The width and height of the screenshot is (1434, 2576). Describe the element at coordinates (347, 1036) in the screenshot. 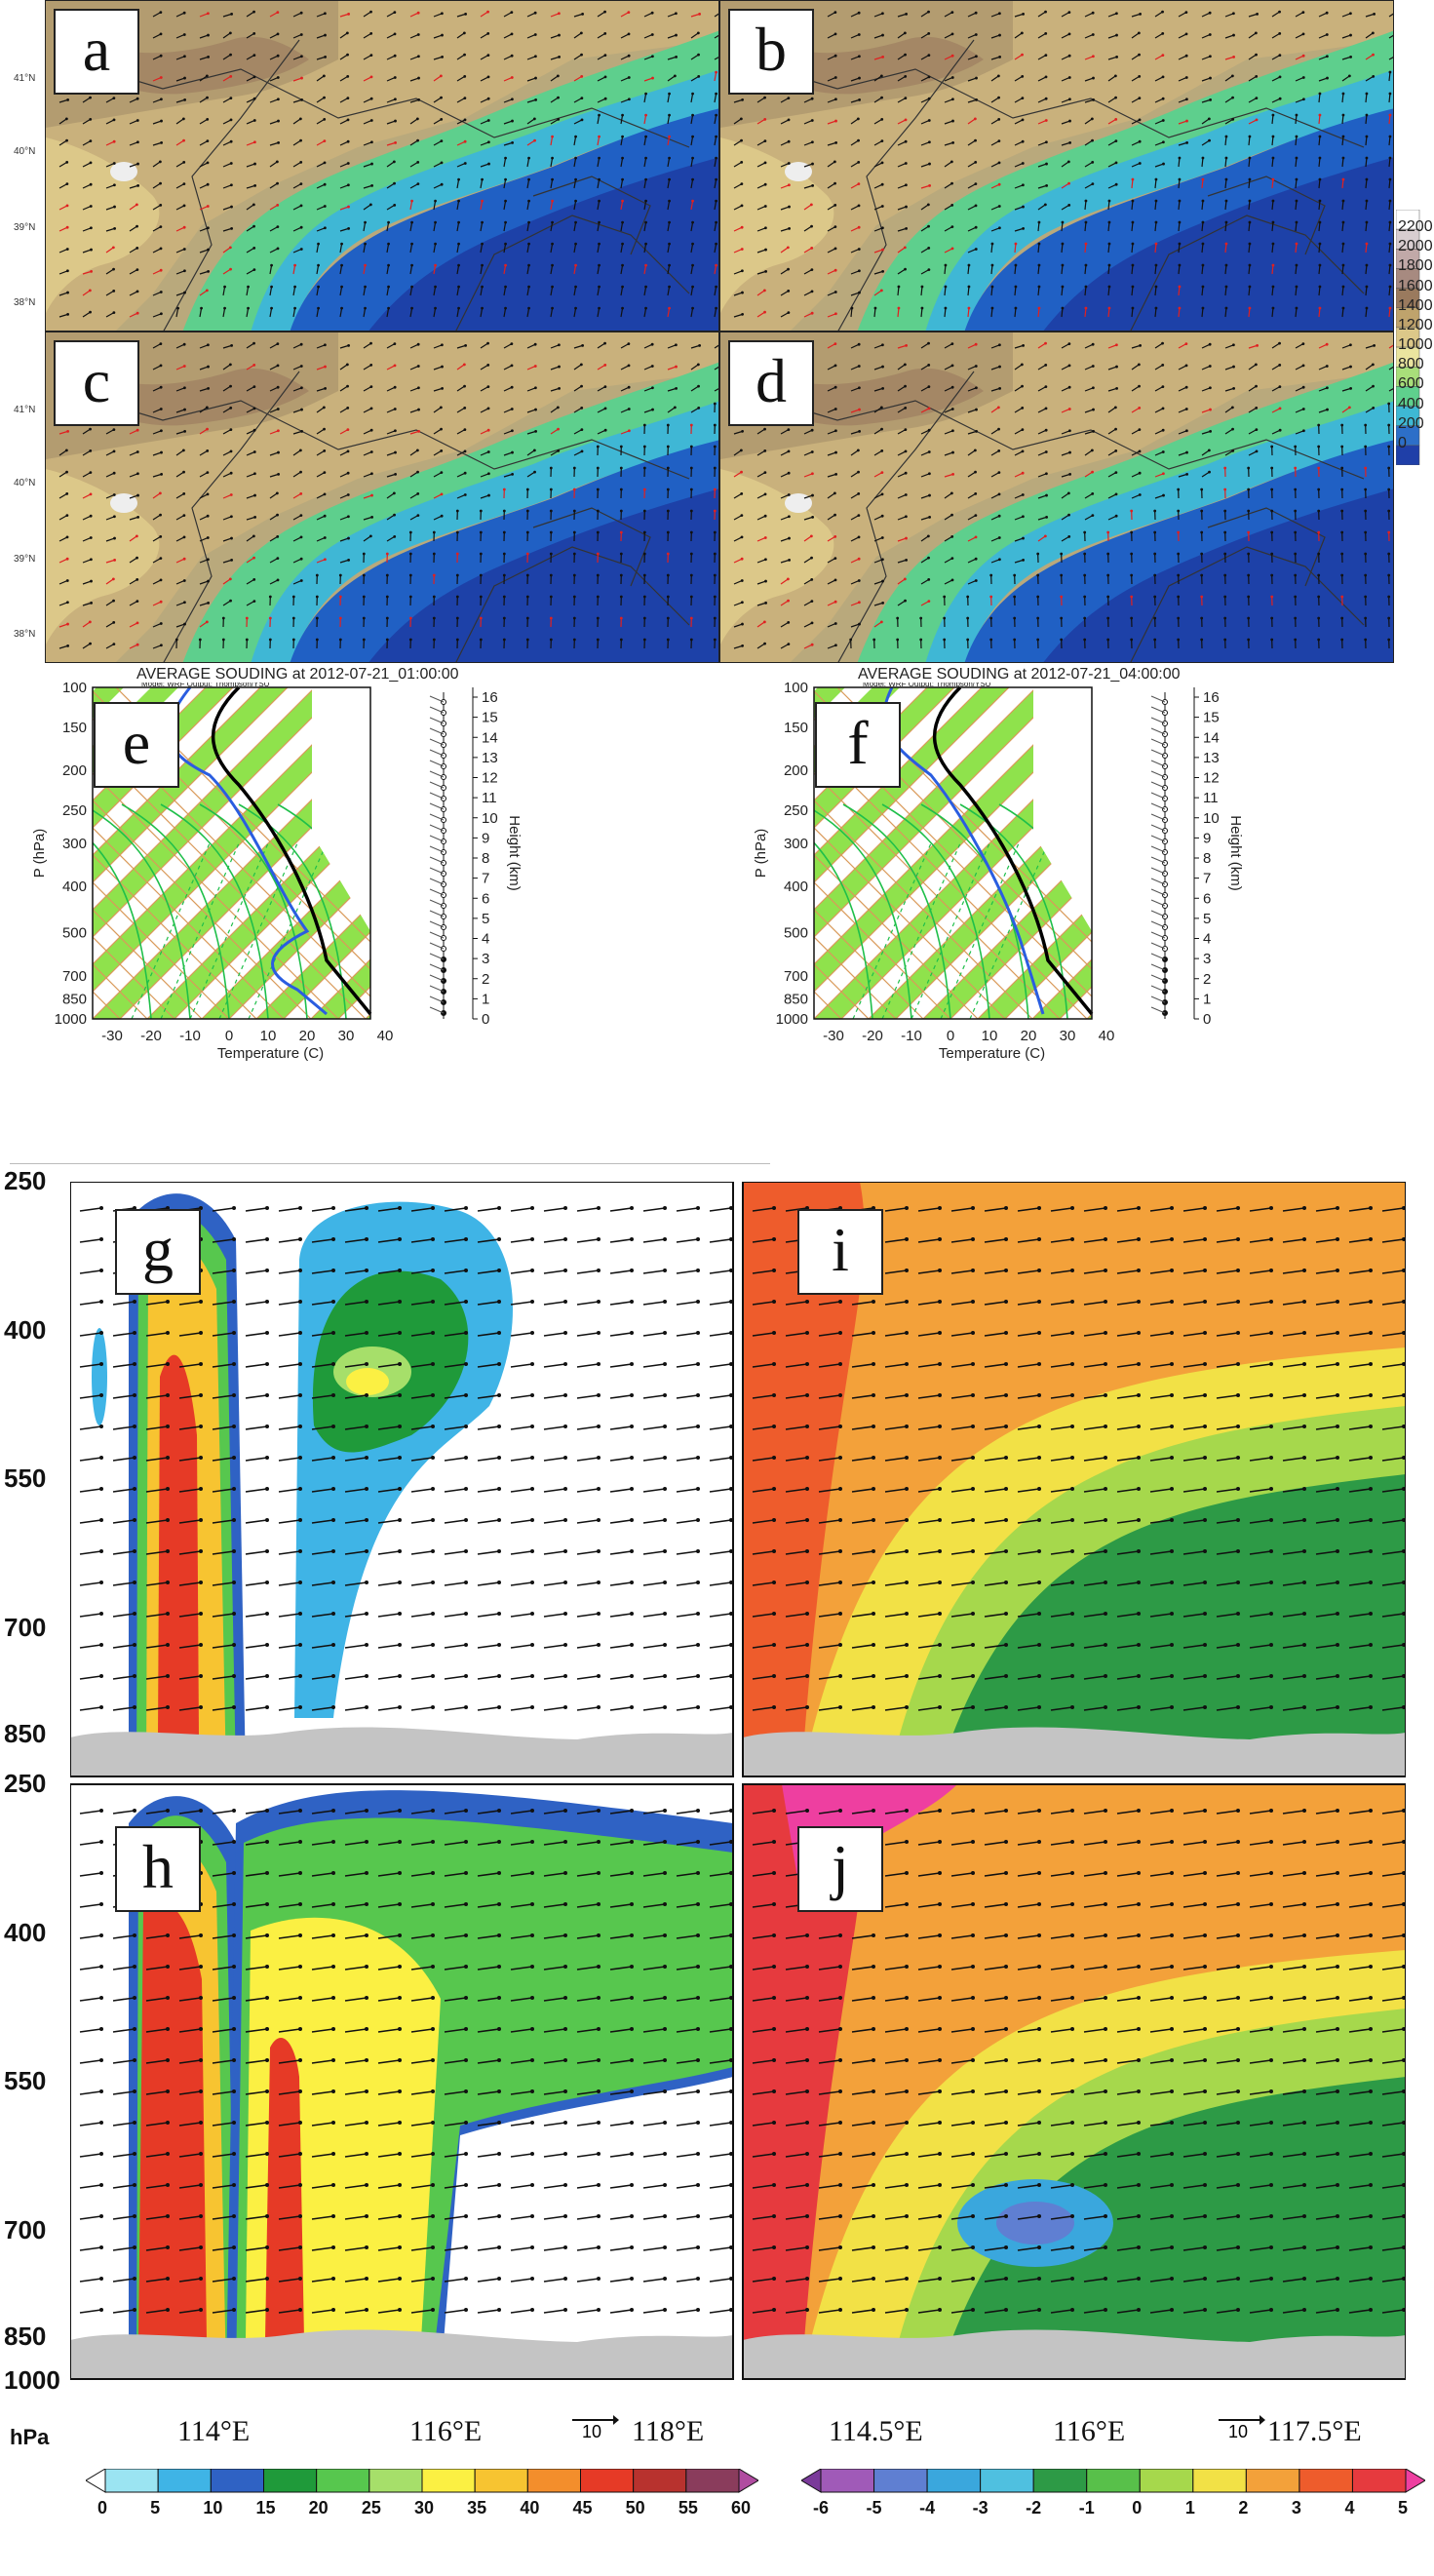

I see `svg-text: 30` at that location.